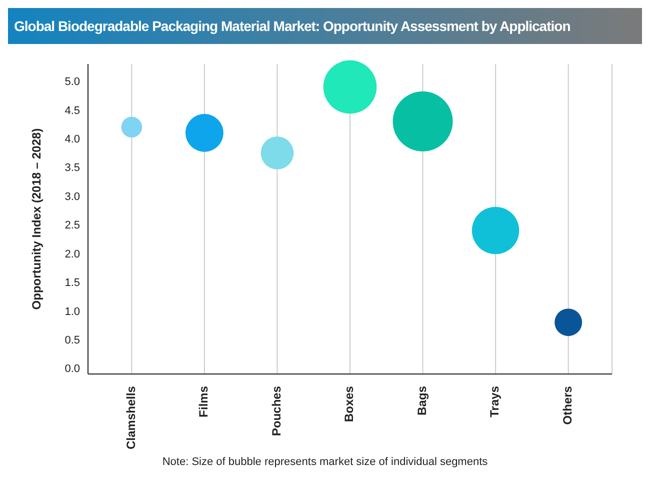 This screenshot has height=503, width=650. What do you see at coordinates (72, 369) in the screenshot?
I see `y-tick-label: 0.0` at bounding box center [72, 369].